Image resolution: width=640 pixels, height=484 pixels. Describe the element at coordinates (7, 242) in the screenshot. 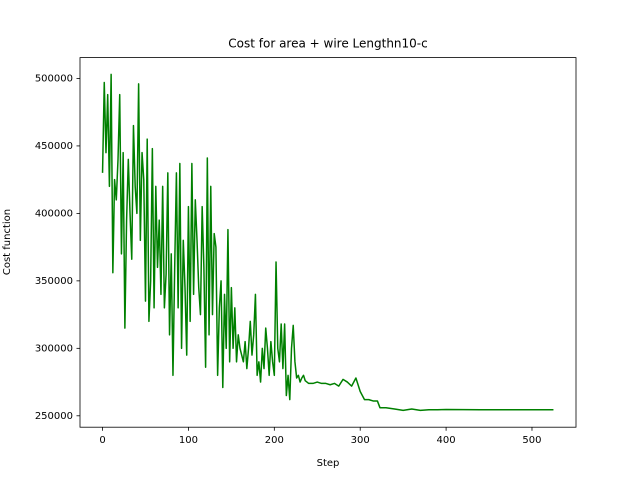

I see `y-axis-label: Cost function` at that location.